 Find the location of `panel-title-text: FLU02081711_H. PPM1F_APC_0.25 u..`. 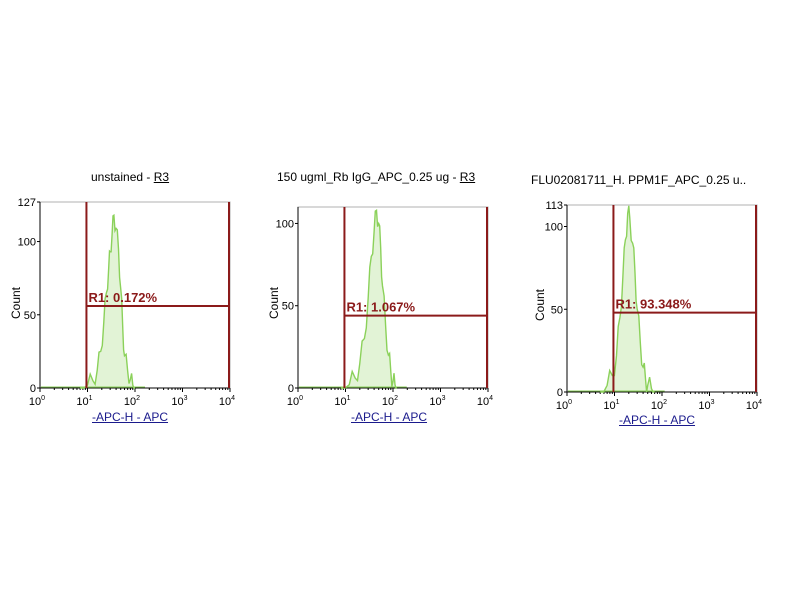

panel-title-text: FLU02081711_H. PPM1F_APC_0.25 u.. is located at coordinates (639, 180).